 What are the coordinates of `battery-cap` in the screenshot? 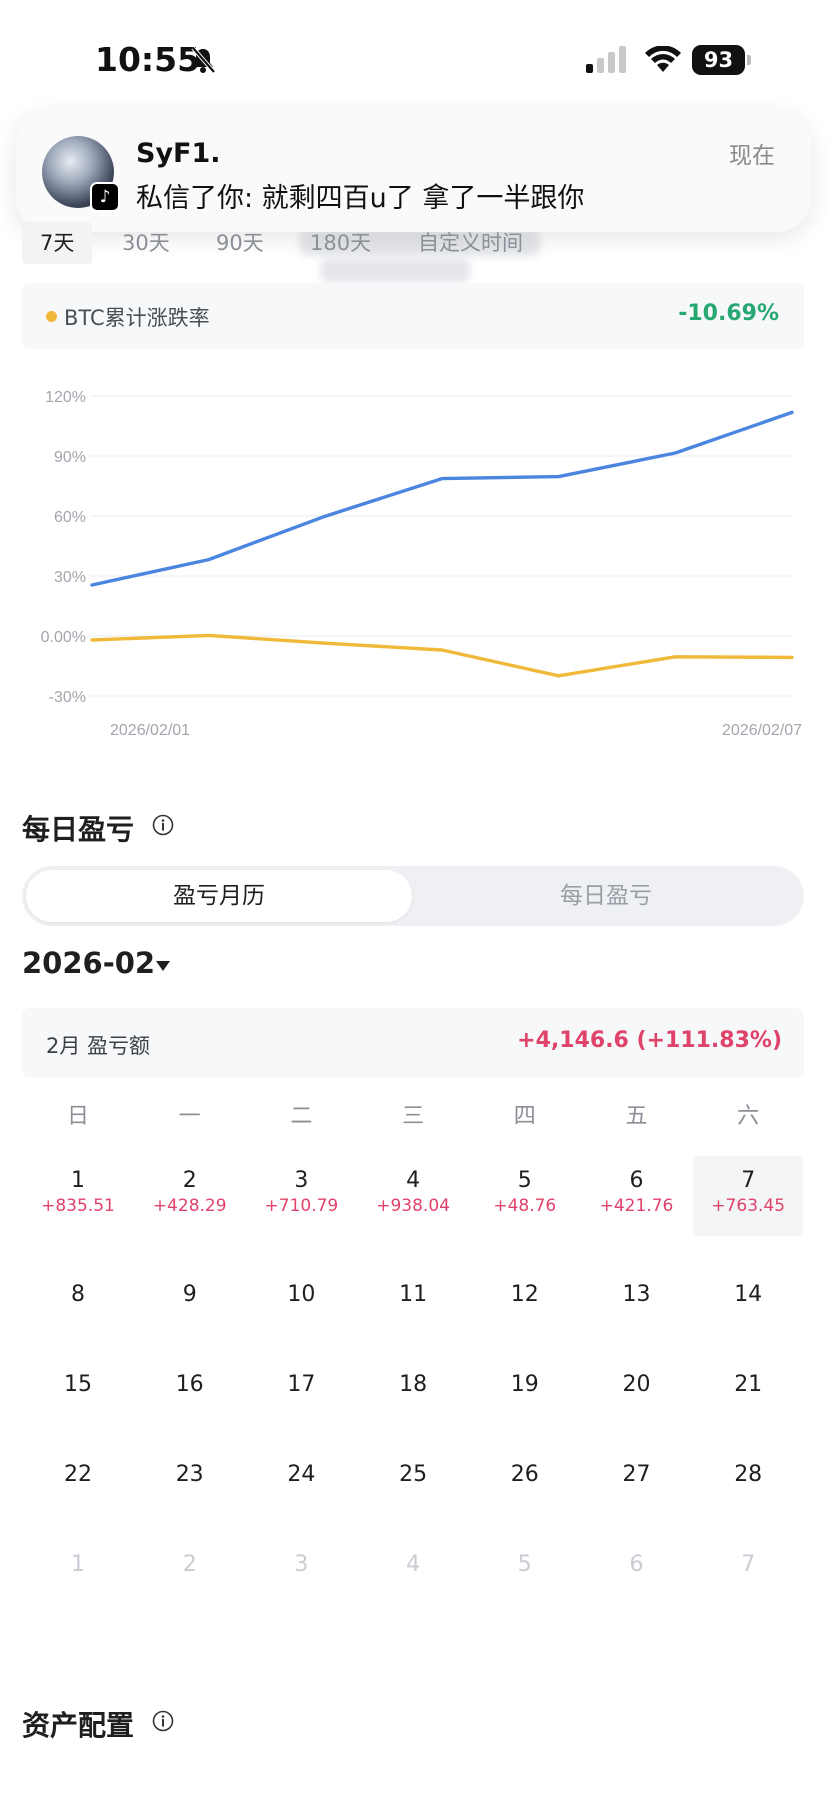 It's located at (749, 60).